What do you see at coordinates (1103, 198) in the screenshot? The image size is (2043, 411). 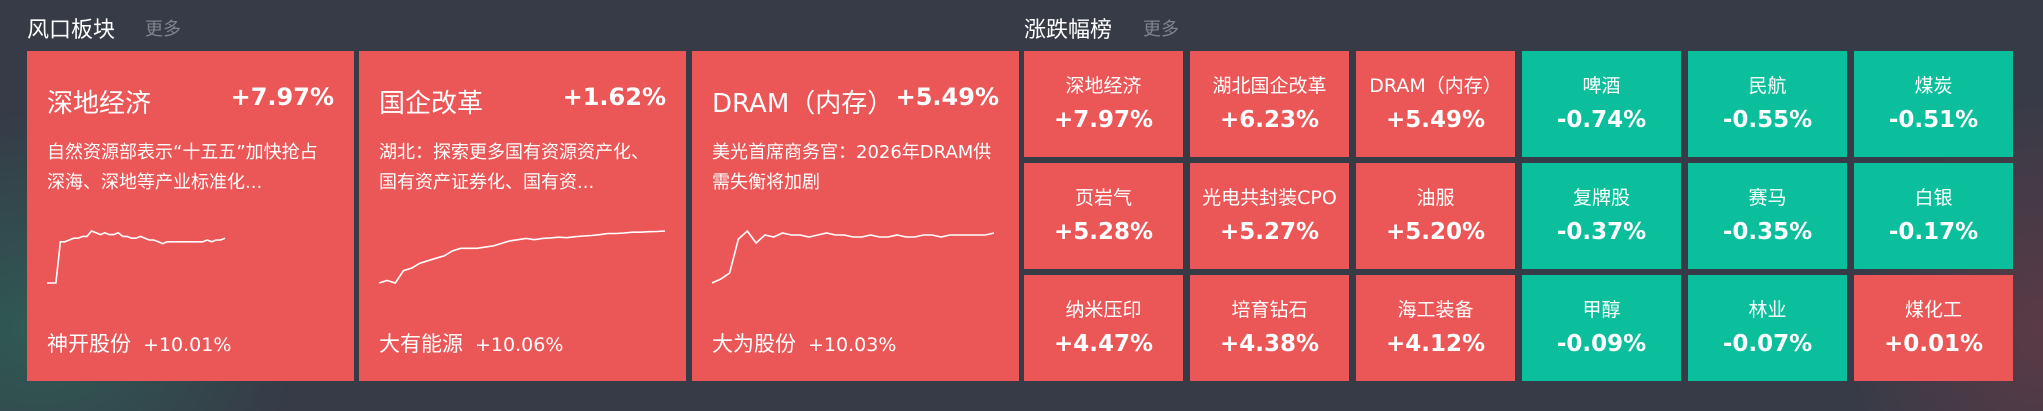 I see `ranking-sector-name: 页岩气` at bounding box center [1103, 198].